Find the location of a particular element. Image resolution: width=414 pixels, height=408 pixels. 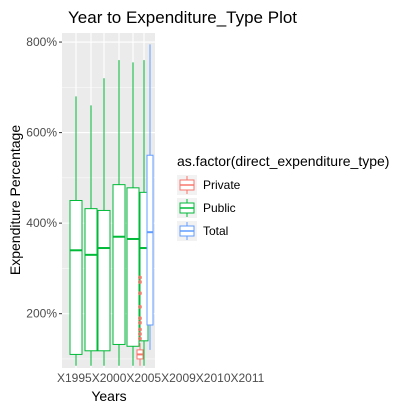

y-tick-label: 800% is located at coordinates (41, 42).